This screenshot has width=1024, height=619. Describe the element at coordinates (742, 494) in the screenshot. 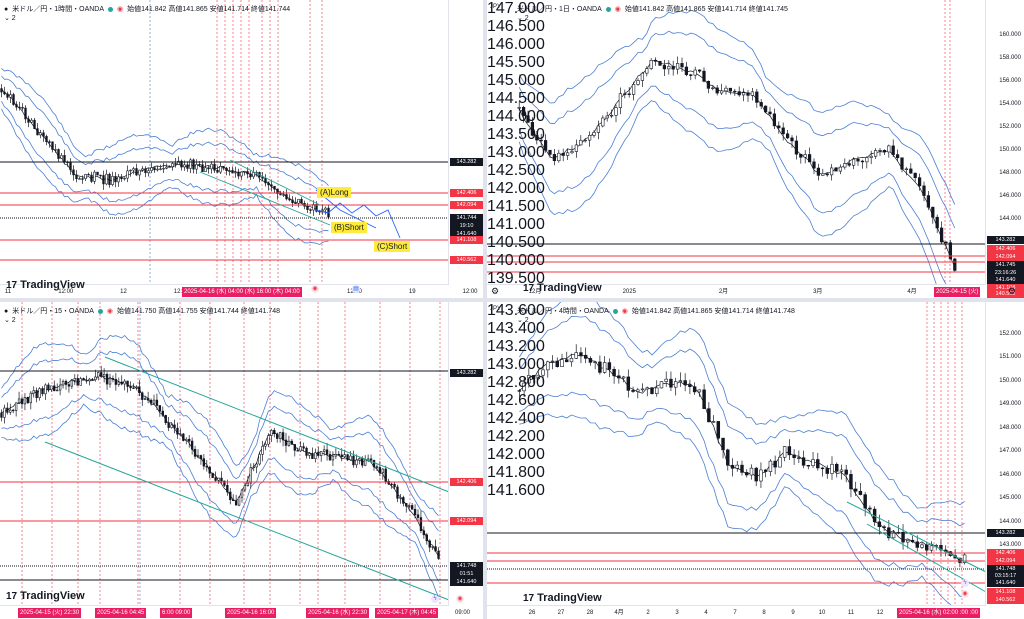

I see `bollinger-band` at that location.